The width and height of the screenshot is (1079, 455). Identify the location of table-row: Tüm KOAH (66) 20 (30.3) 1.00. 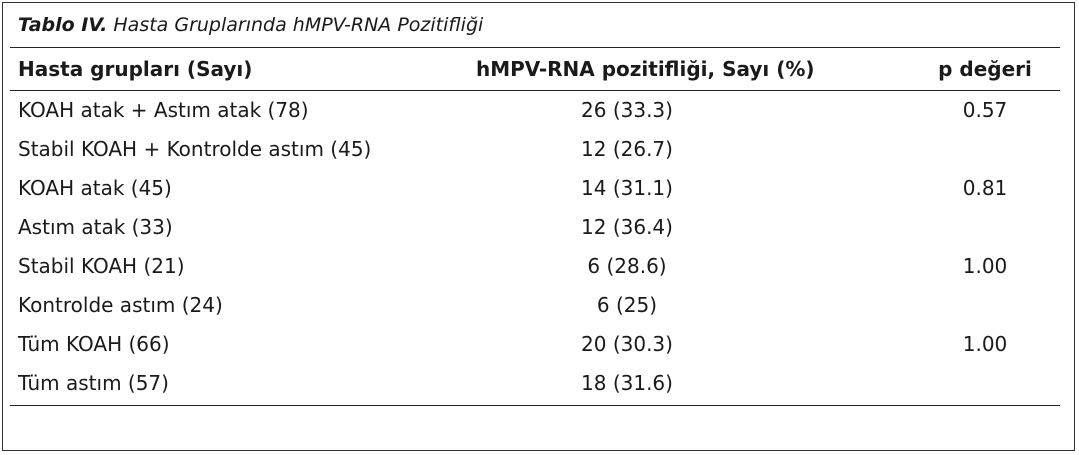
(535, 344).